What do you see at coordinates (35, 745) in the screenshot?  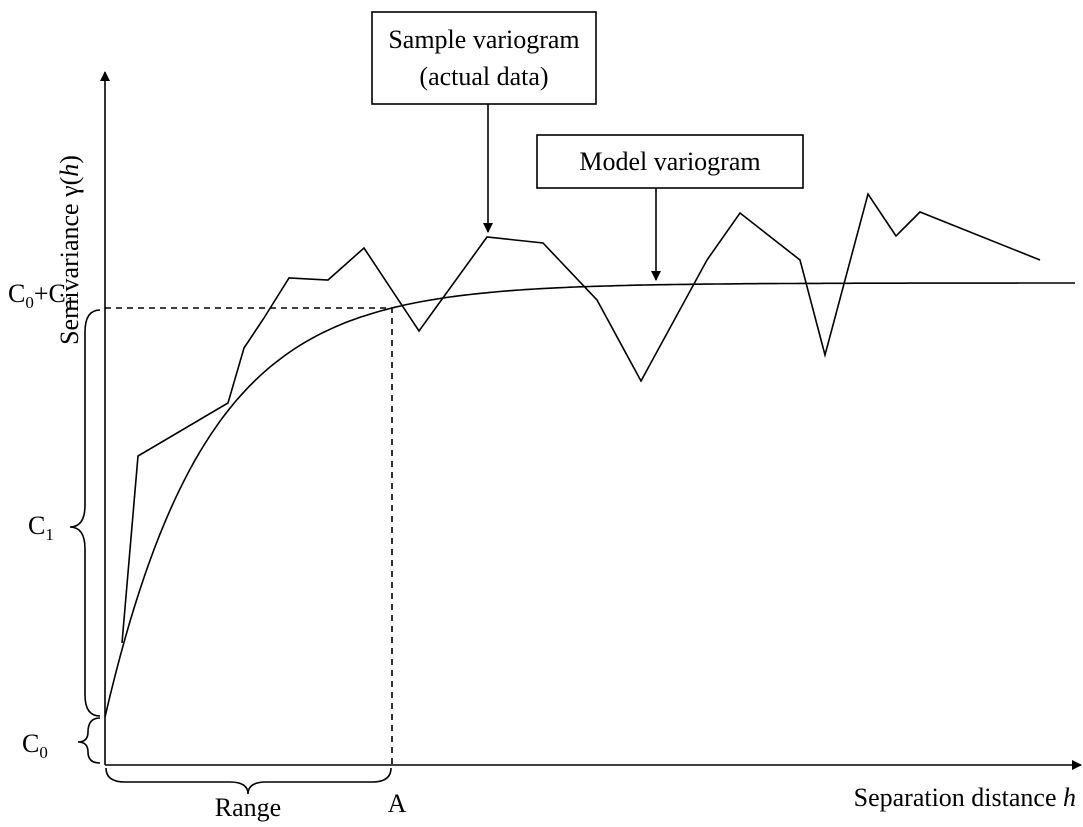 I see `nugget-label: C0` at bounding box center [35, 745].